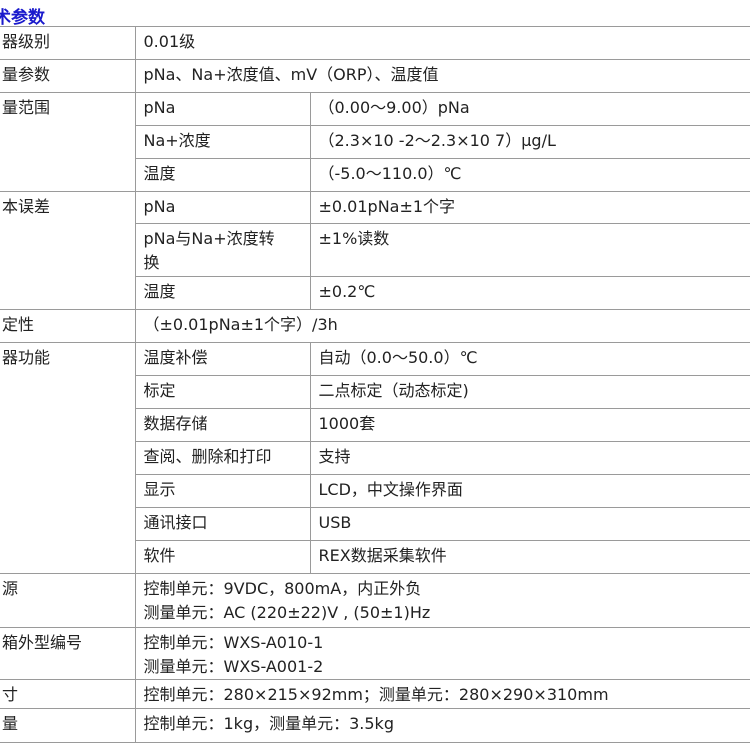 The image size is (750, 750). What do you see at coordinates (442, 653) in the screenshot?
I see `row-value: 控制单元：WXS-A010-1 测量单元：WXS-A001-2` at bounding box center [442, 653].